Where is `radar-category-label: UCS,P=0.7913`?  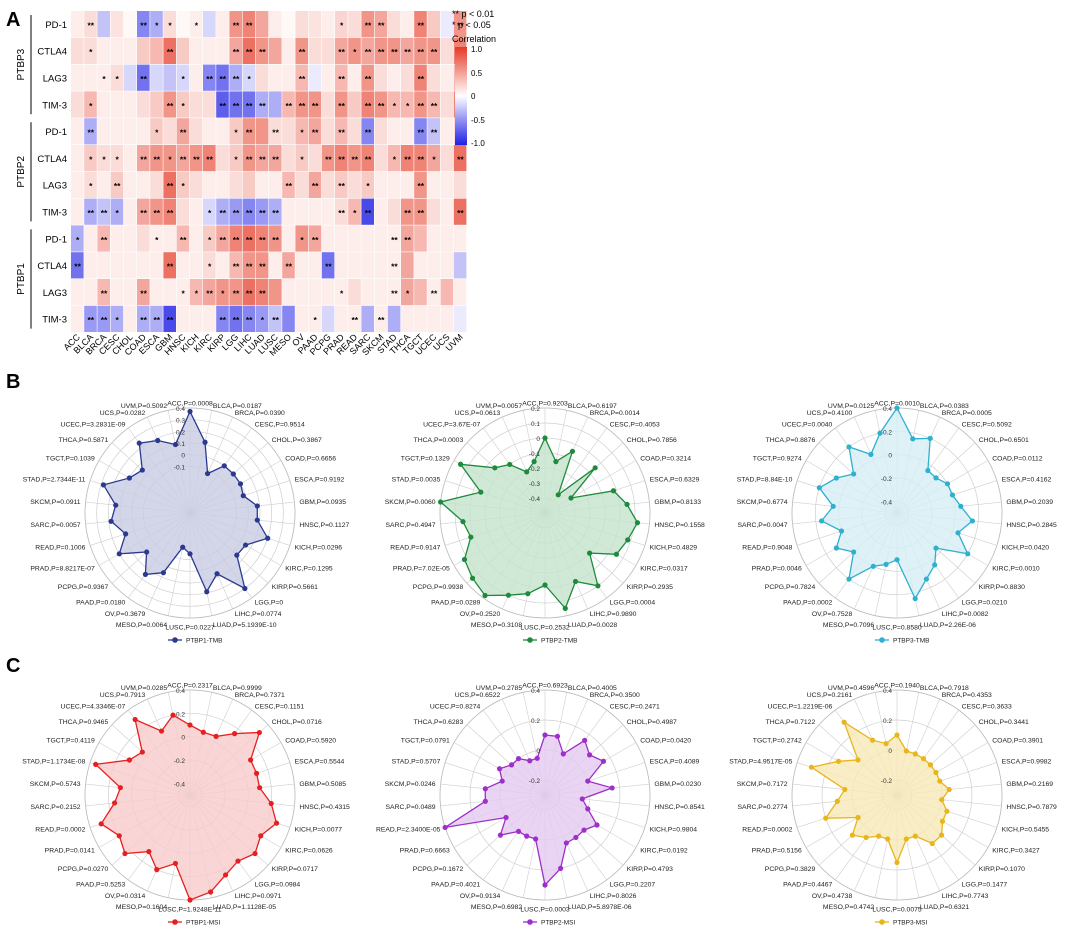 radar-category-label: UCS,P=0.7913 is located at coordinates (123, 695).